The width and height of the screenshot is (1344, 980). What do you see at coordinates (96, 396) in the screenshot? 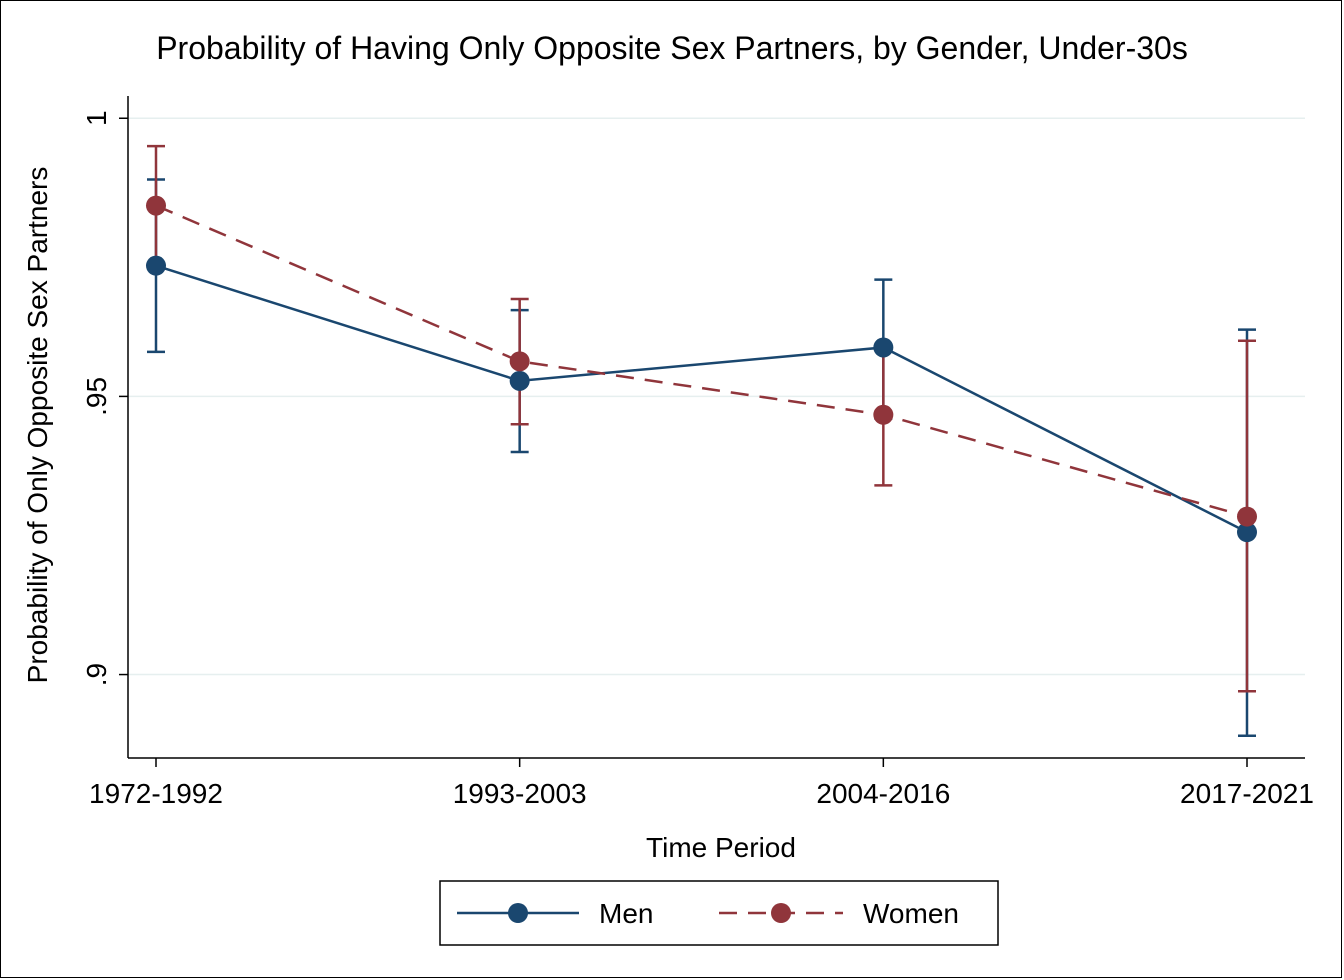
I see `y-tick-label: .95` at bounding box center [96, 396].